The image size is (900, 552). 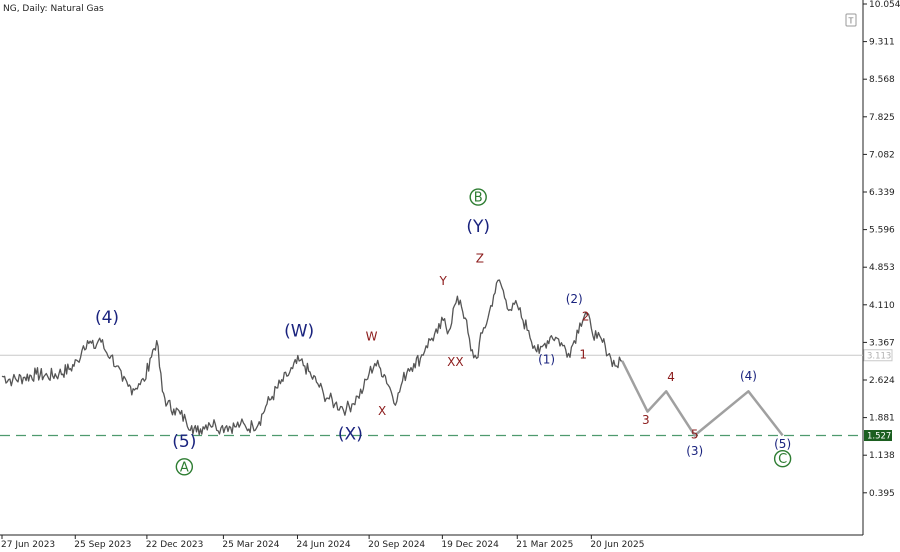 I want to click on wave-label: (Y), so click(x=478, y=227).